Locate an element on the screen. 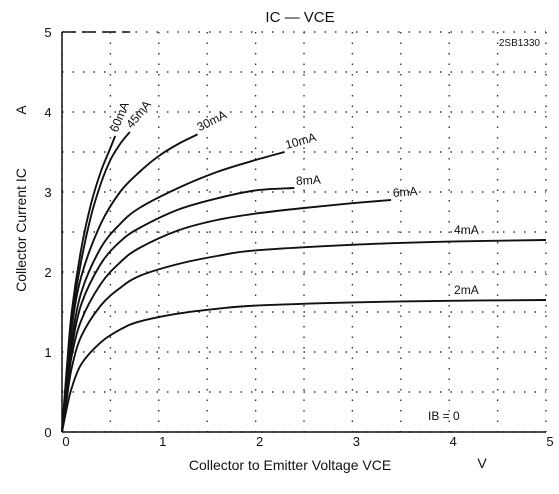 The width and height of the screenshot is (559, 494). ib-zero-annotation: IB = 0 is located at coordinates (444, 416).